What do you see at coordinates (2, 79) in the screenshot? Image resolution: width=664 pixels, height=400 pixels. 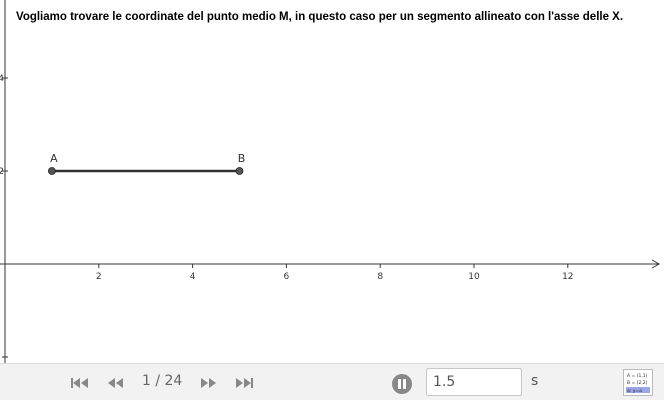 I see `y-tick-label: 4` at bounding box center [2, 79].